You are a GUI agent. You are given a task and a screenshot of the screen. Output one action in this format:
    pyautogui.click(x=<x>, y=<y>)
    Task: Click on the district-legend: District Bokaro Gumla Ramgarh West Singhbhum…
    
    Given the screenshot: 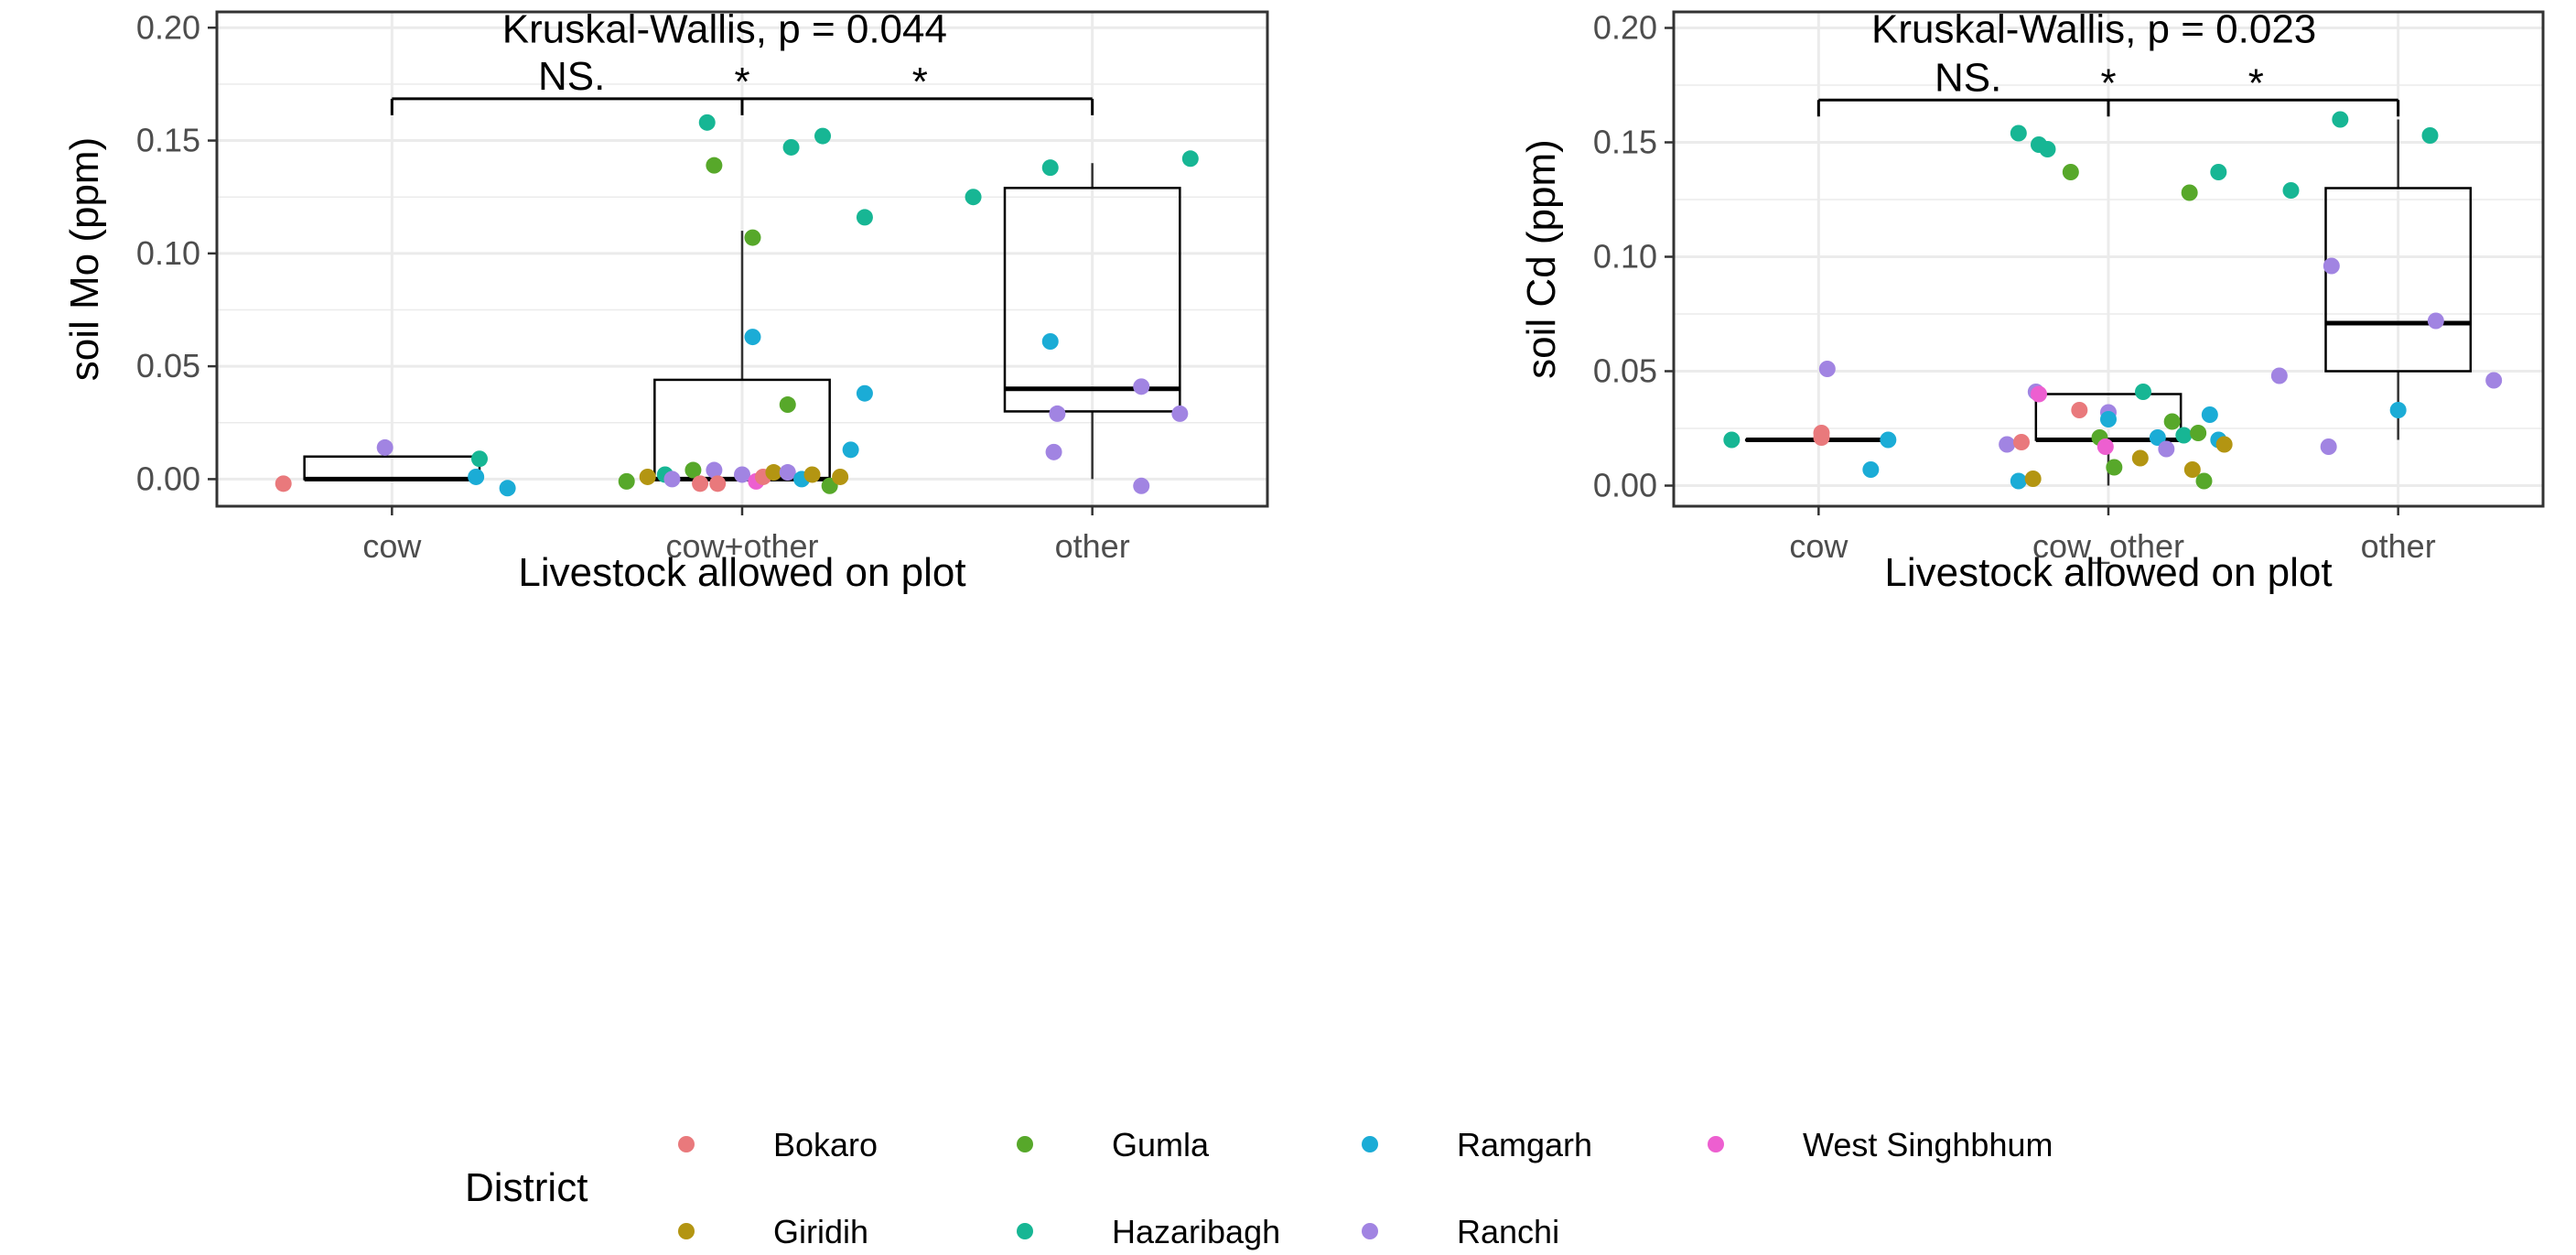 What is the action you would take?
    pyautogui.click(x=1259, y=1188)
    